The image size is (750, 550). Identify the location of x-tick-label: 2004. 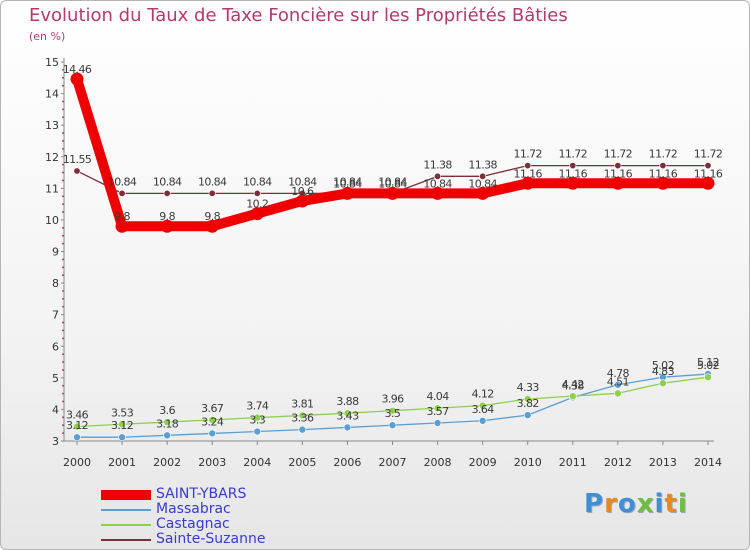
(257, 462).